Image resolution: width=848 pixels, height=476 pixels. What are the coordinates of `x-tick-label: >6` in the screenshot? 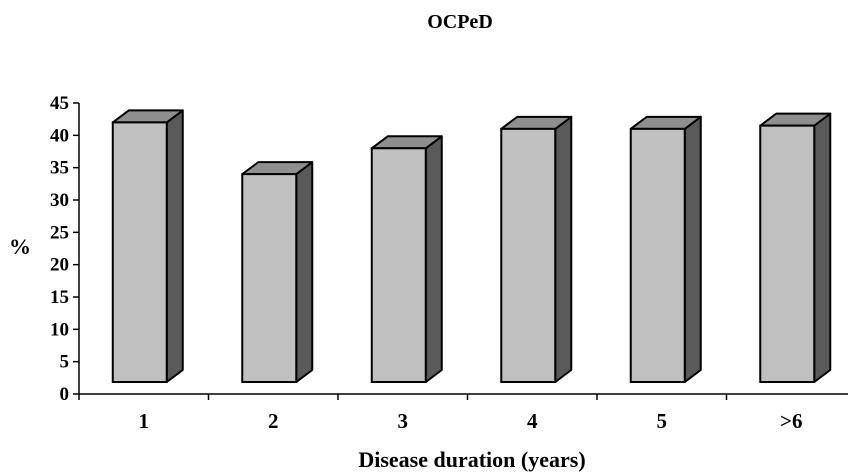 It's located at (791, 421).